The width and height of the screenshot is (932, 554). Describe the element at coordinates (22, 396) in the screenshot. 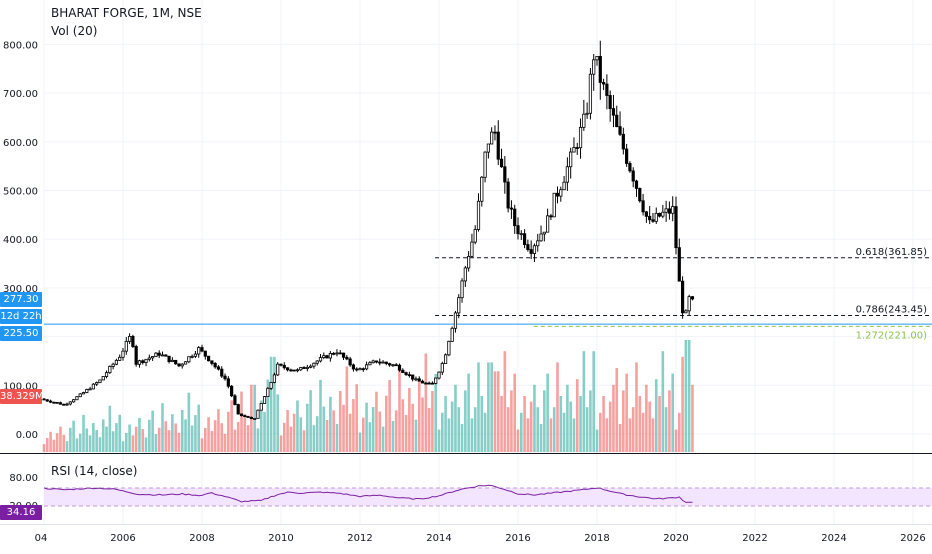

I see `volume-value-badge: 38.329M` at that location.